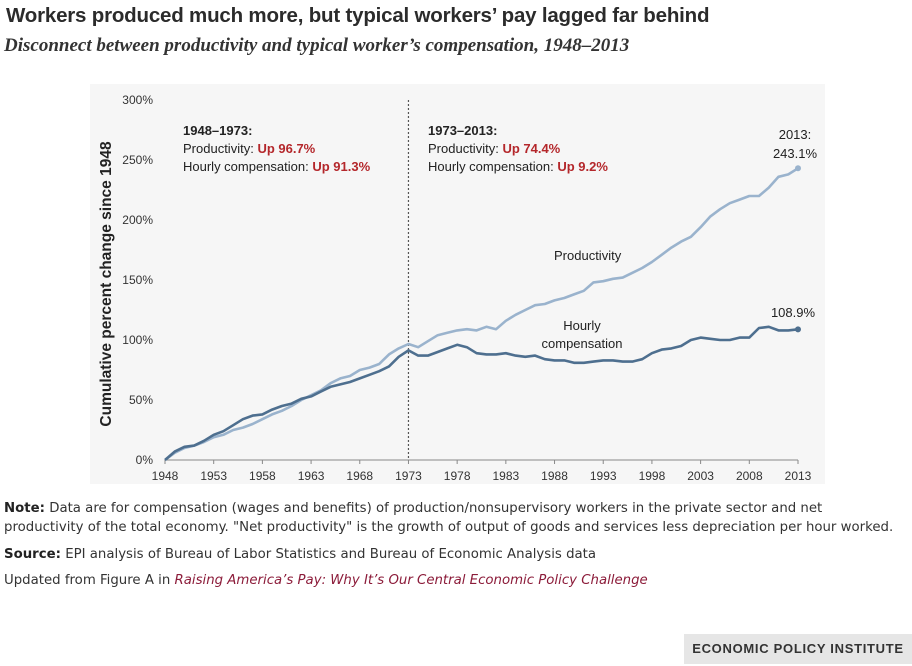  I want to click on note-label: Note:, so click(24, 508).